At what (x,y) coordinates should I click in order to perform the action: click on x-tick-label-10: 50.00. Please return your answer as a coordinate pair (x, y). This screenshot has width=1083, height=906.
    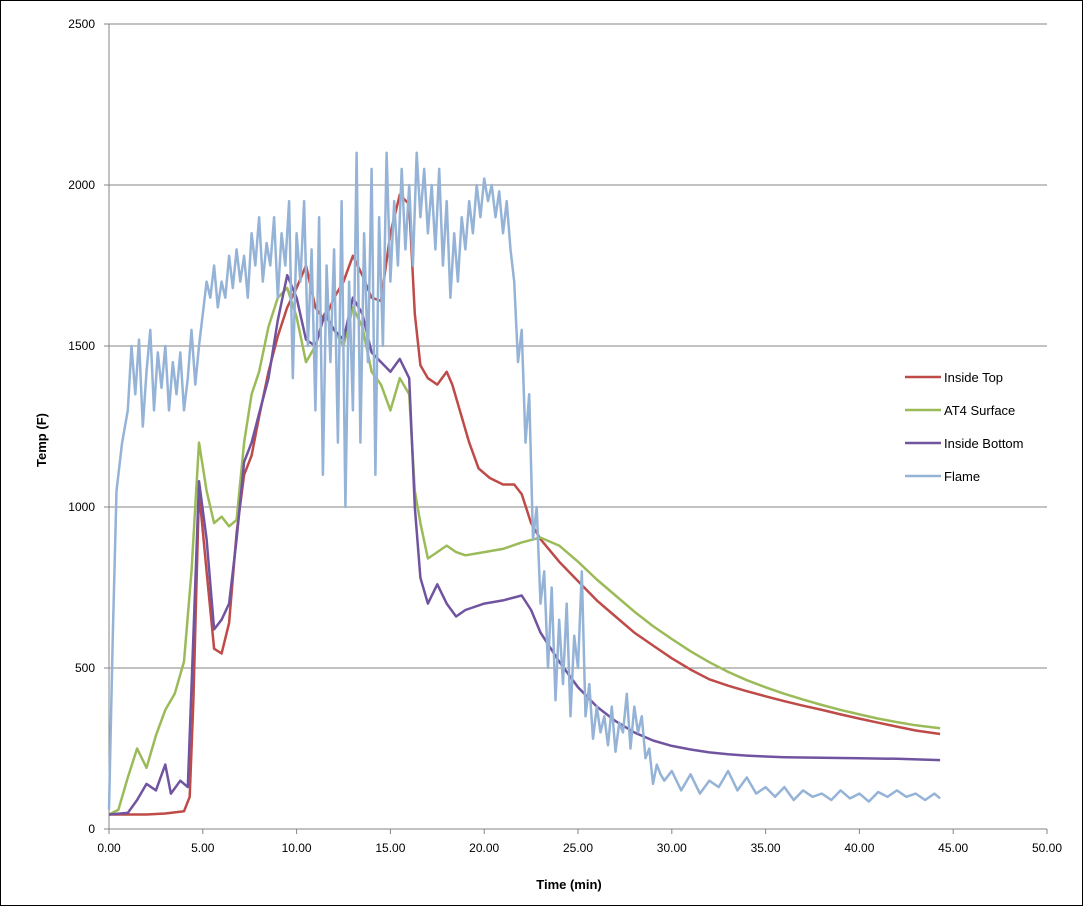
    Looking at the image, I should click on (1047, 848).